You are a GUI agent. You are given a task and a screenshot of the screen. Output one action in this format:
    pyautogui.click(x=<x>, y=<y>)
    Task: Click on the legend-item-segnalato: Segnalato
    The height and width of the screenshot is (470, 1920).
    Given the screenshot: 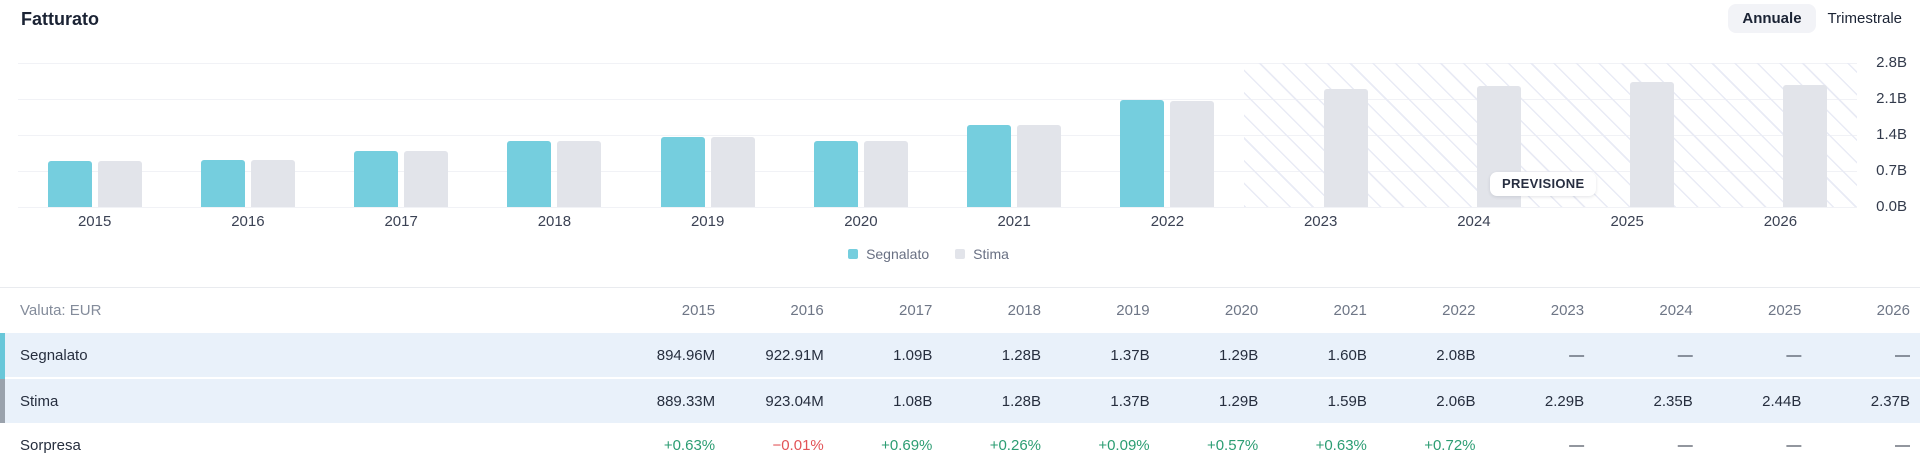 What is the action you would take?
    pyautogui.click(x=888, y=254)
    